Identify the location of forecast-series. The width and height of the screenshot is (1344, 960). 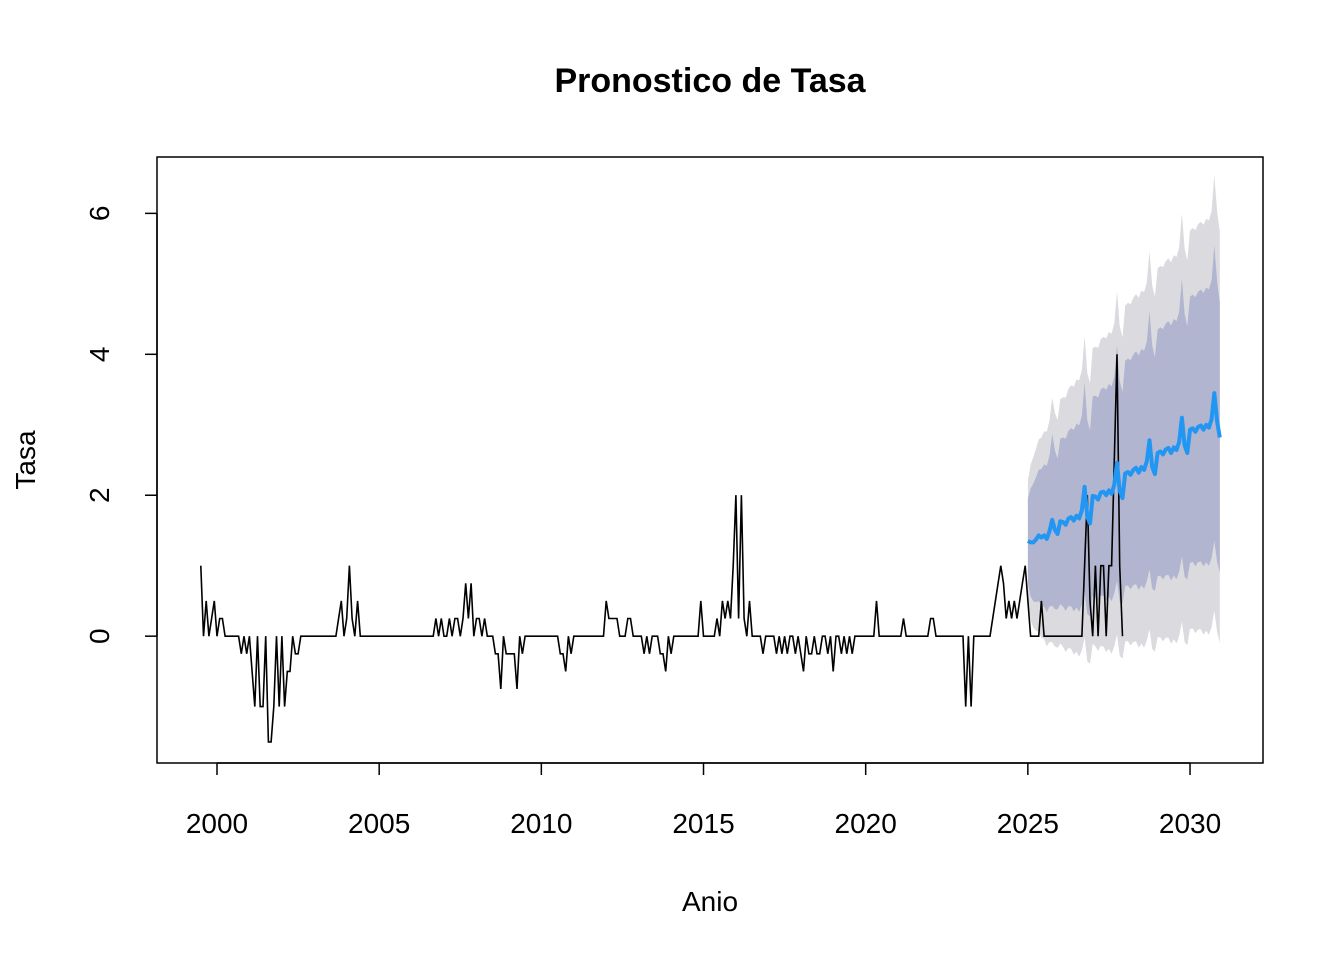
(1124, 468).